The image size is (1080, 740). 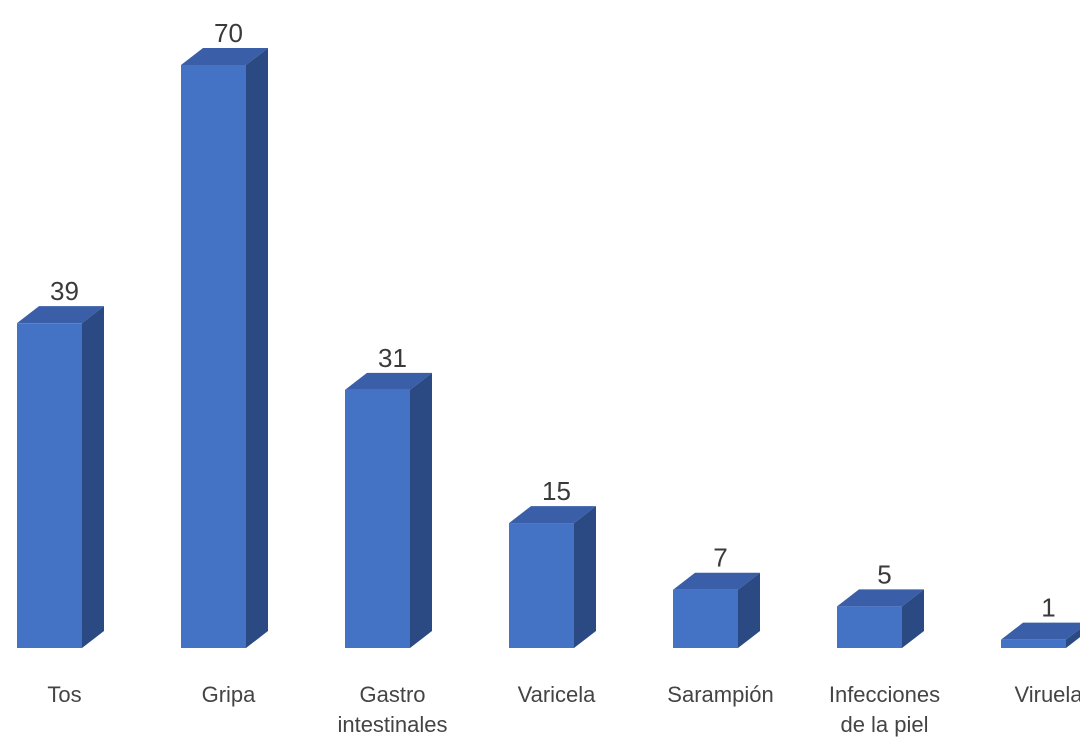 I want to click on data-label: 31, so click(x=392, y=358).